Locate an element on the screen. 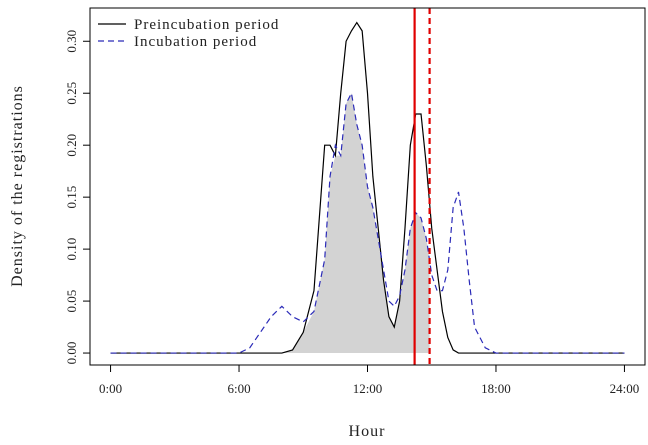 The image size is (648, 445). y-tick-label: 0.20 is located at coordinates (71, 145).